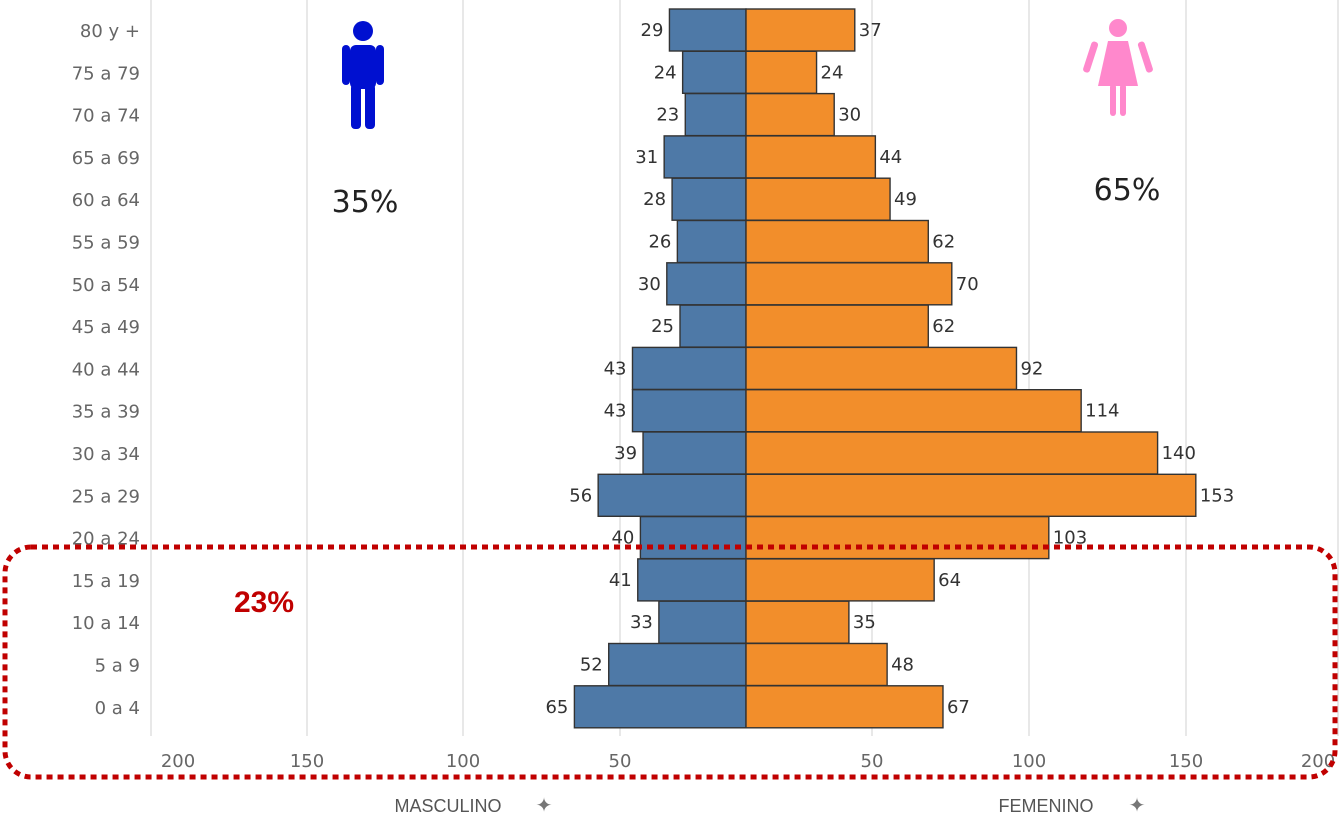 The height and width of the screenshot is (825, 1340). Describe the element at coordinates (106, 327) in the screenshot. I see `category-label-7: 45 a 49` at that location.